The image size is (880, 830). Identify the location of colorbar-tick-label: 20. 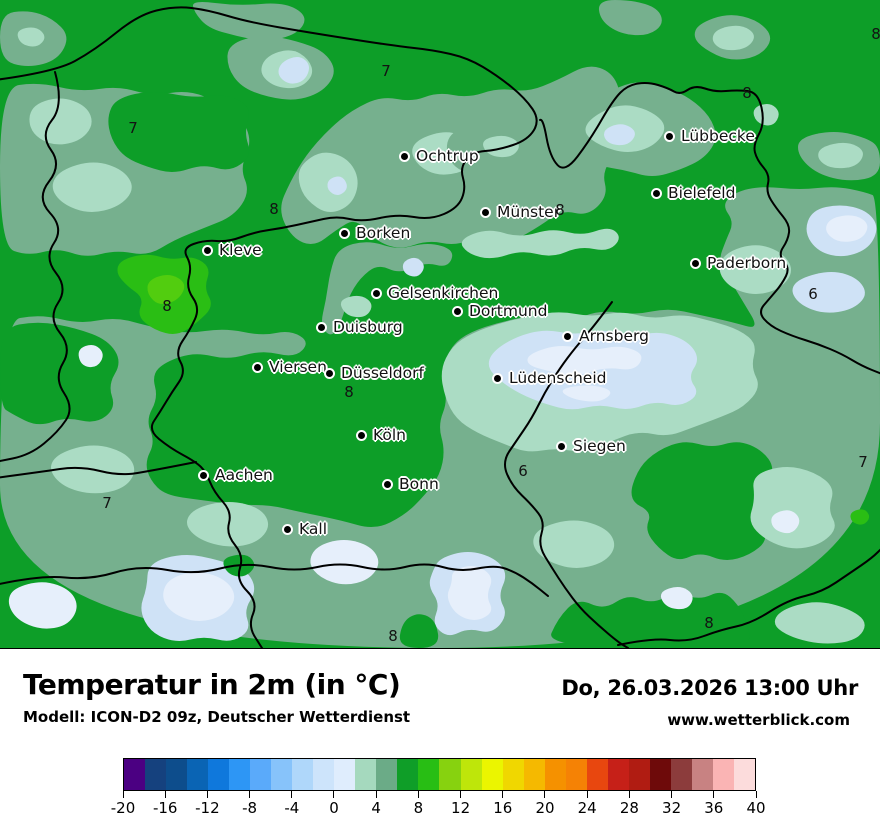
(545, 808).